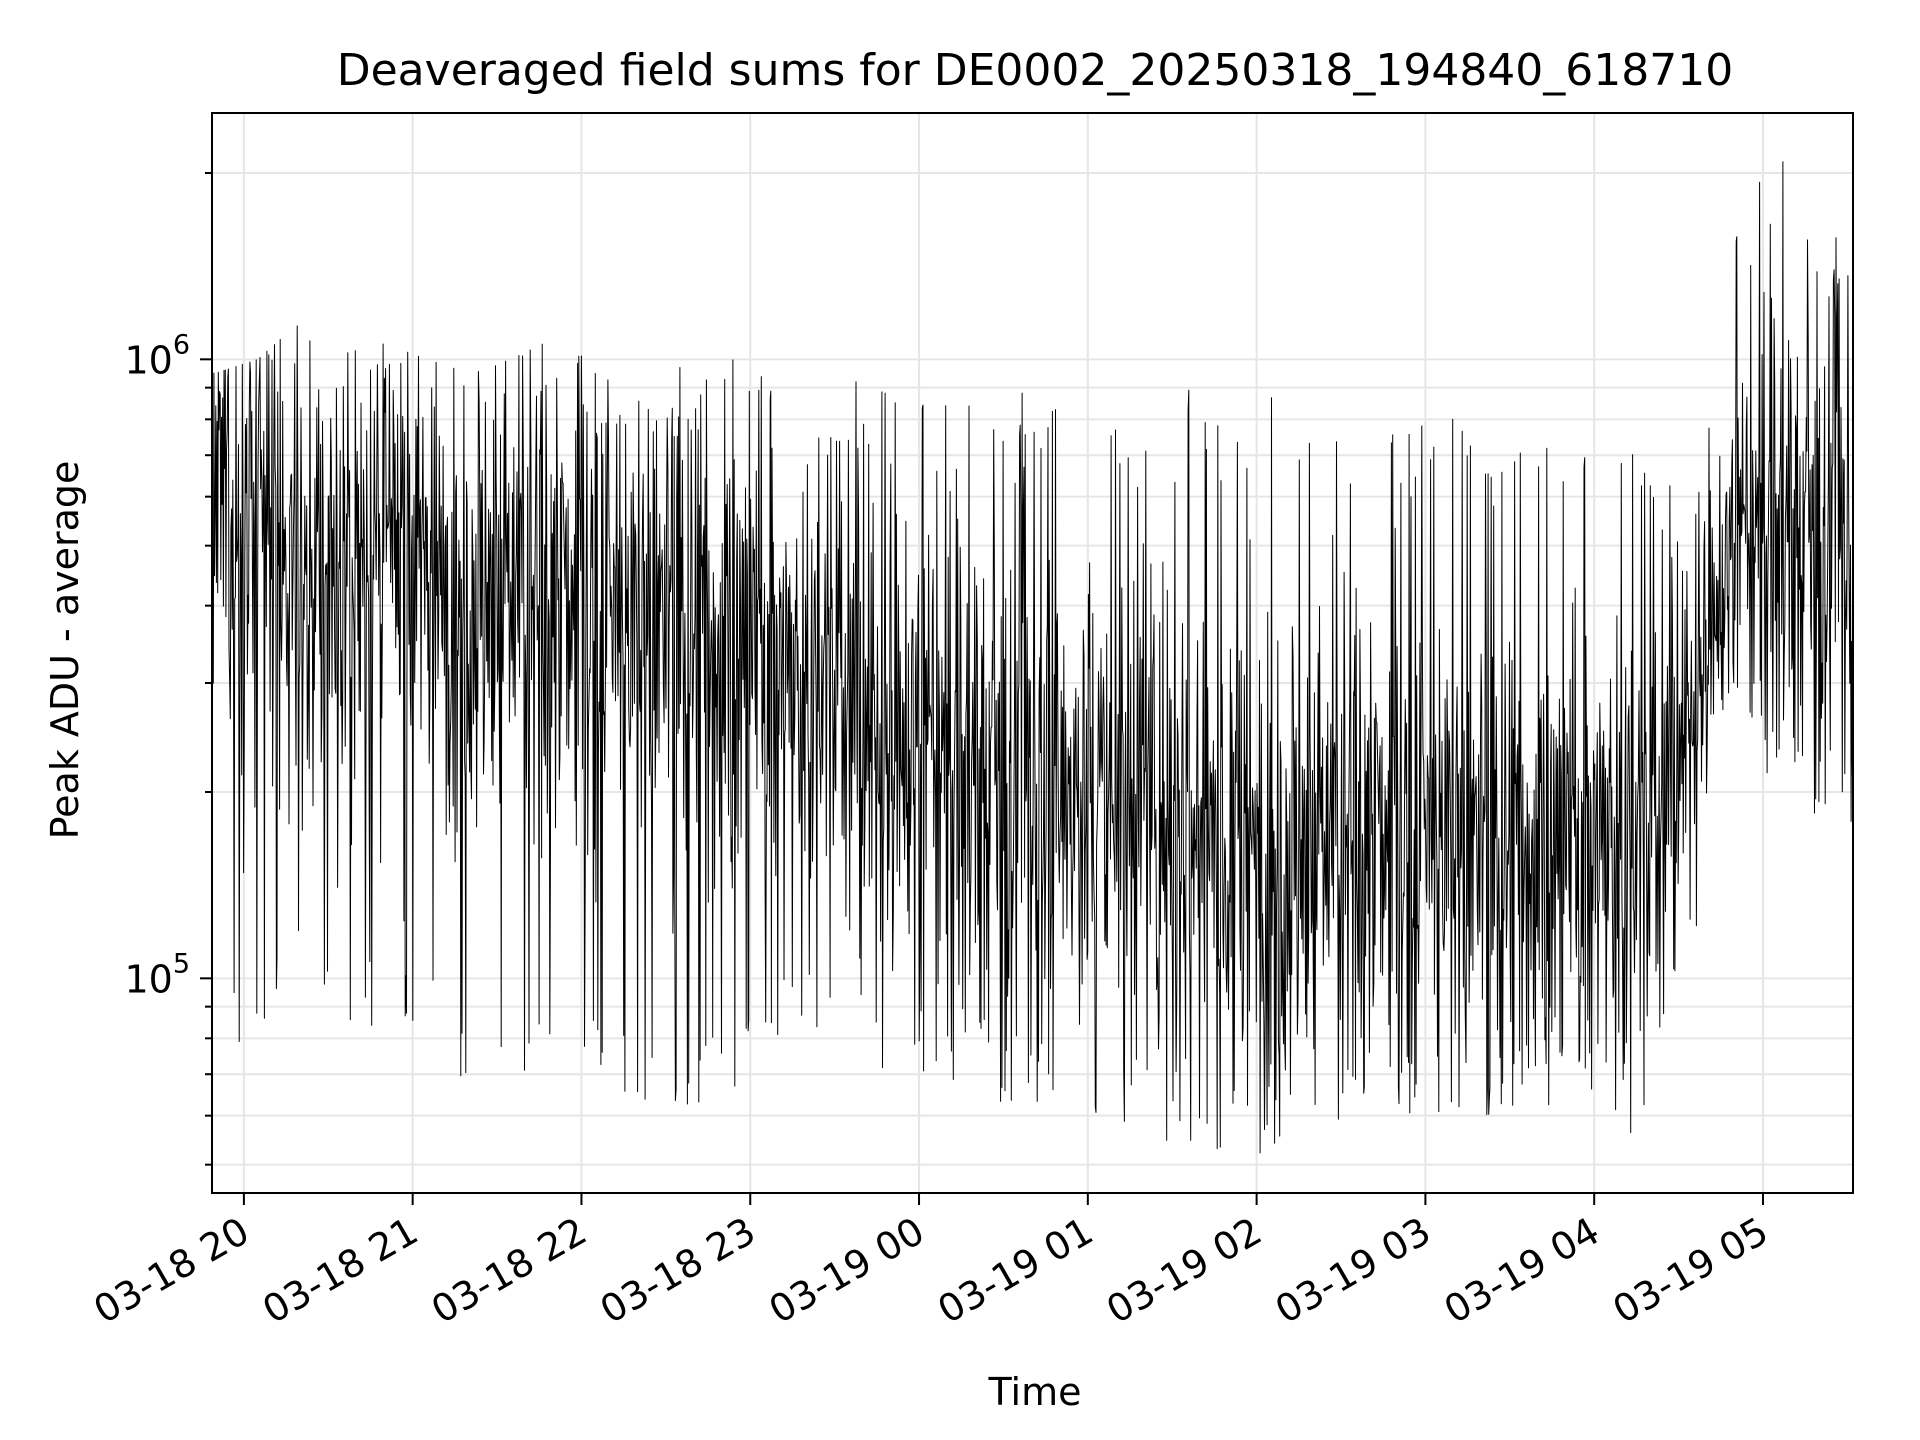  Describe the element at coordinates (181, 963) in the screenshot. I see `y-tick-exponent: 5` at that location.